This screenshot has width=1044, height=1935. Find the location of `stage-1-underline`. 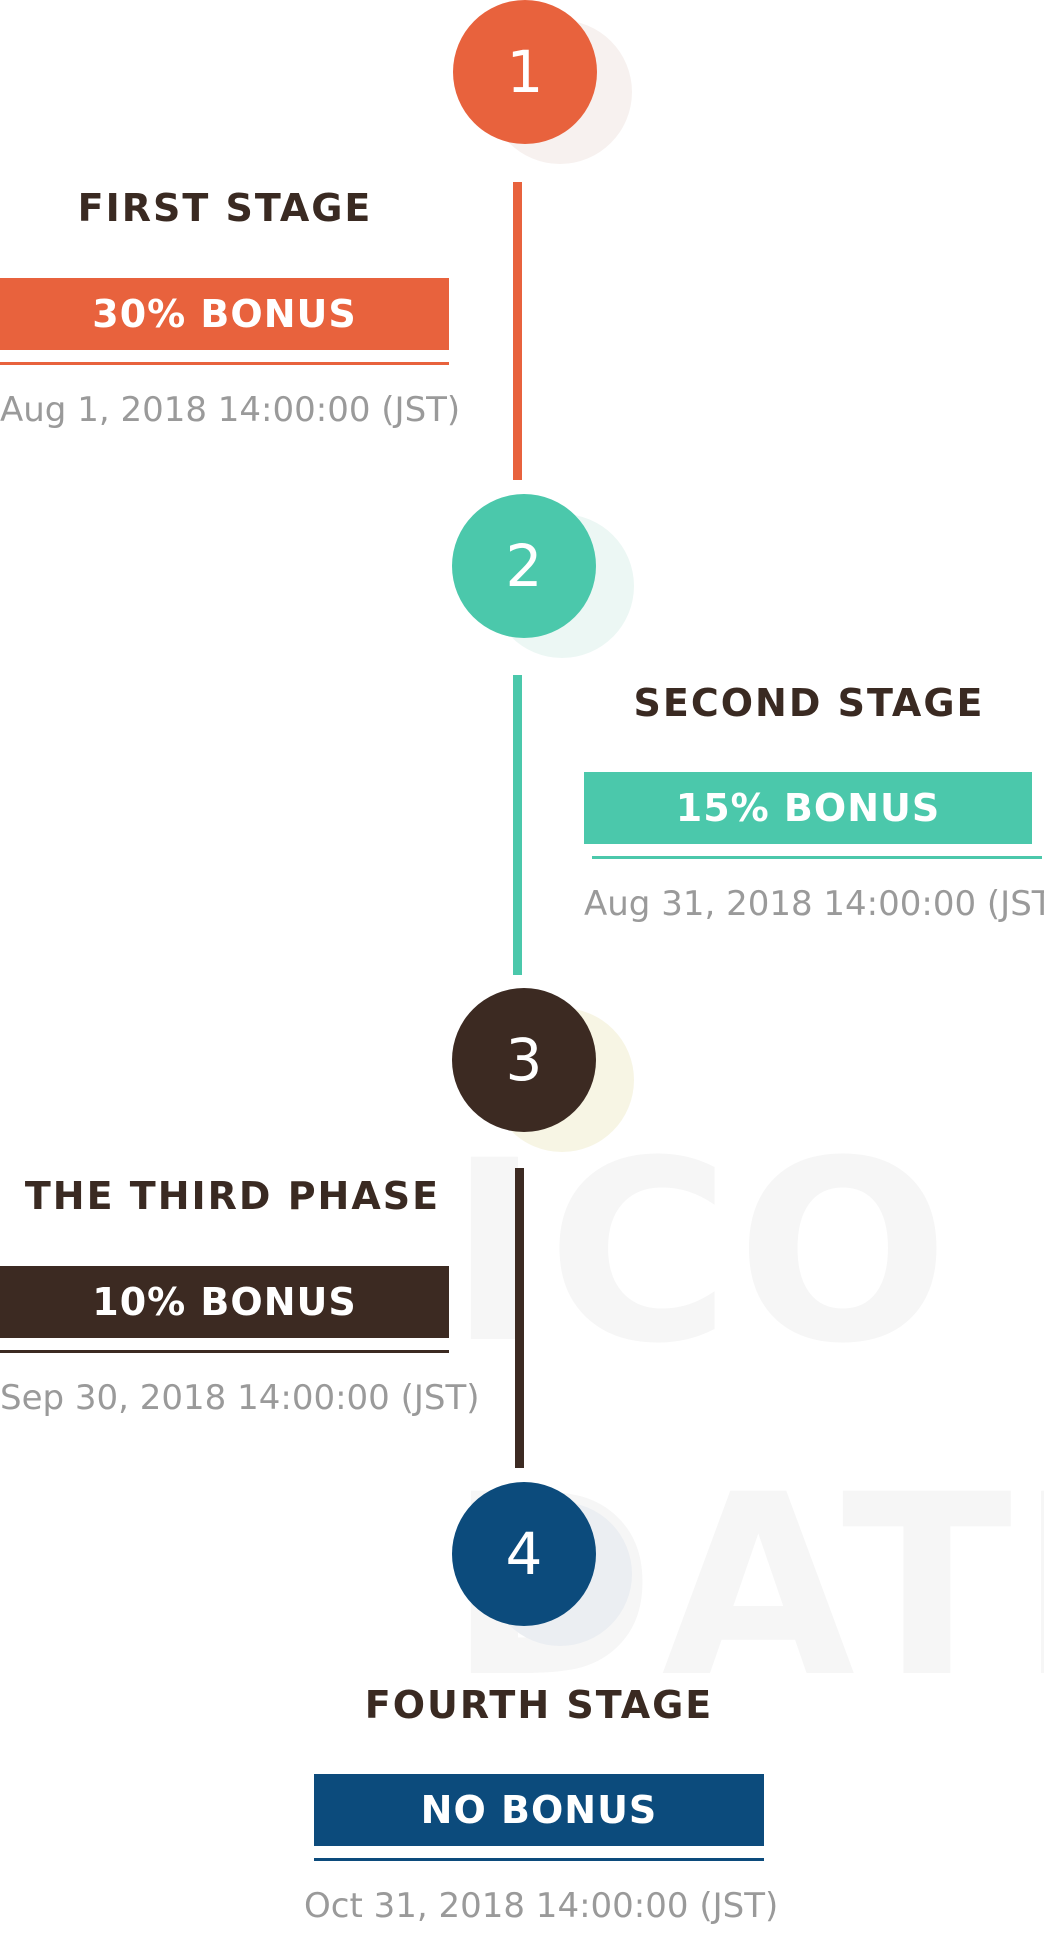

stage-1-underline is located at coordinates (224, 363).